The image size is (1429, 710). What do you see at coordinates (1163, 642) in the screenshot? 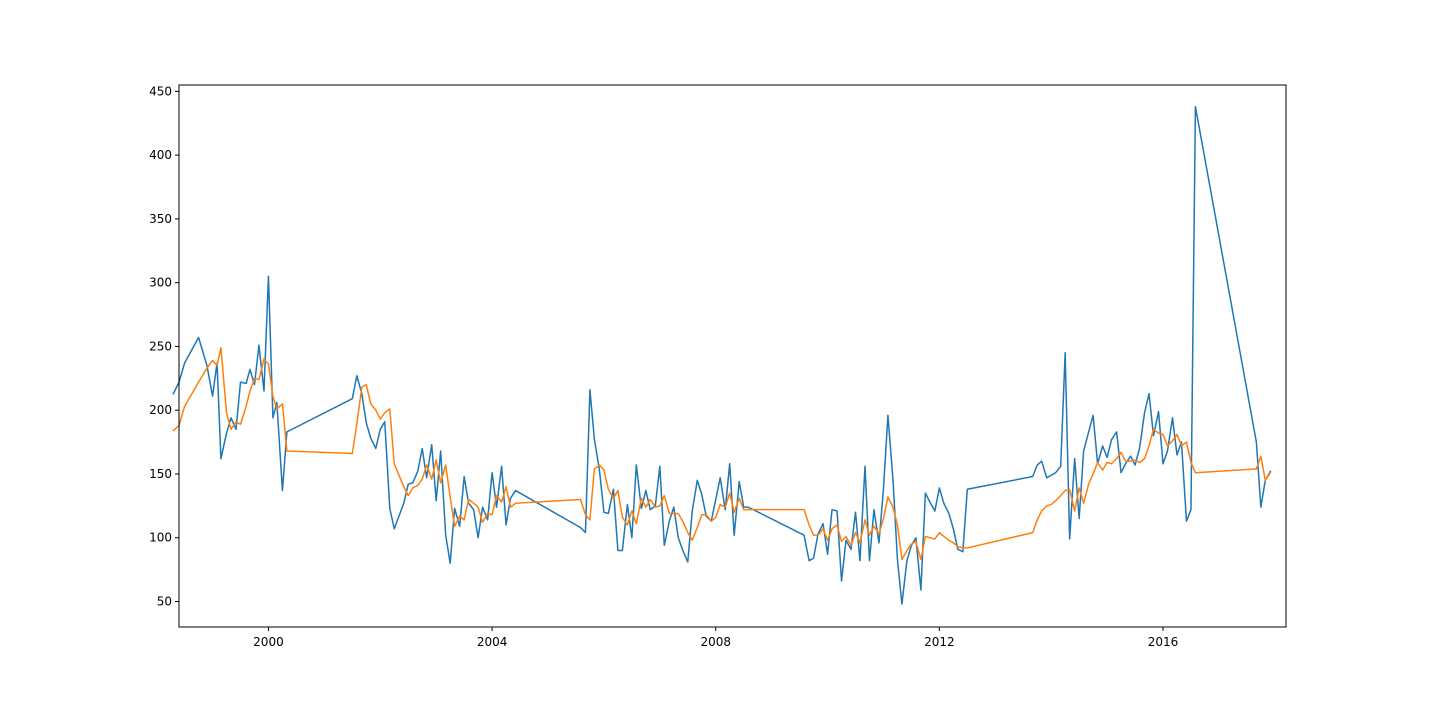
I see `x-tick-label: 2016` at bounding box center [1163, 642].